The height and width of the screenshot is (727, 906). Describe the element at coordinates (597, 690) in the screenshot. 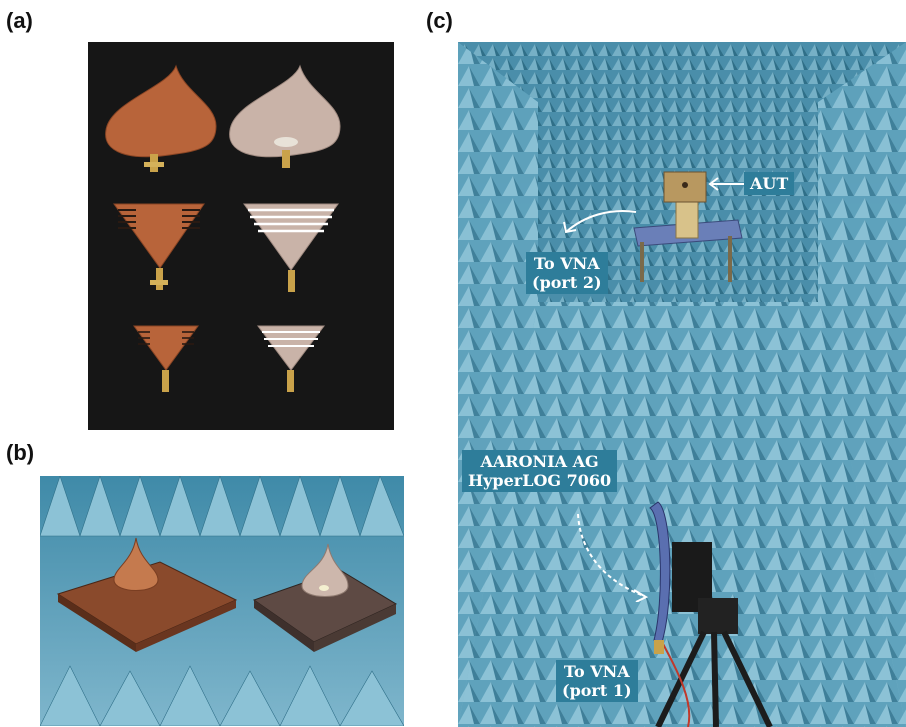

I see `to-vna-port1-line2: (port 1)` at that location.